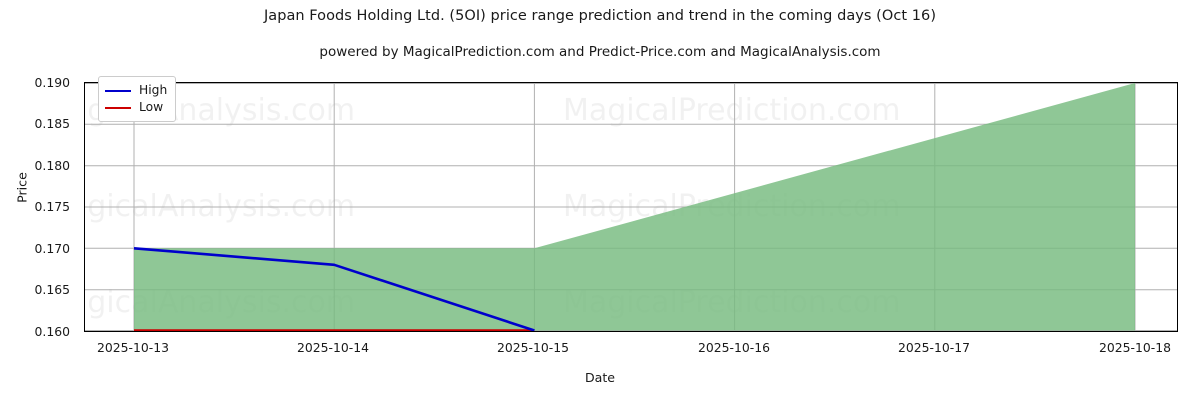  Describe the element at coordinates (52, 289) in the screenshot. I see `ytick-label-0165: 0.165` at that location.